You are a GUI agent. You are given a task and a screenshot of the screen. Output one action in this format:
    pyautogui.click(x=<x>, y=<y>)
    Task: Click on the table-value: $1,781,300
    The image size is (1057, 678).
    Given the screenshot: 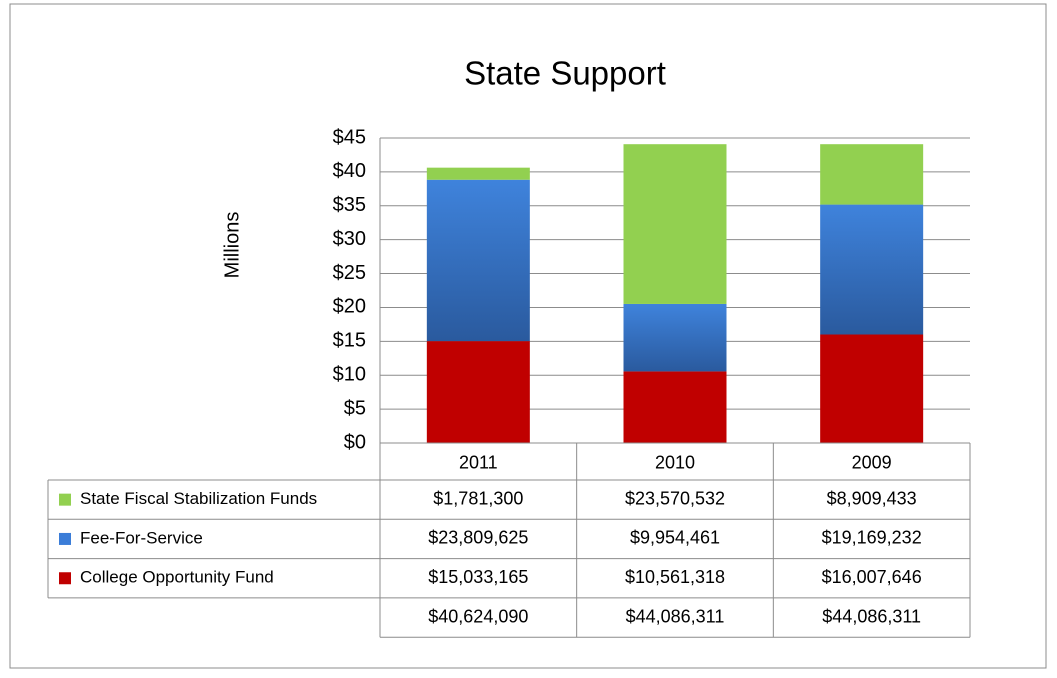 What is the action you would take?
    pyautogui.click(x=478, y=498)
    